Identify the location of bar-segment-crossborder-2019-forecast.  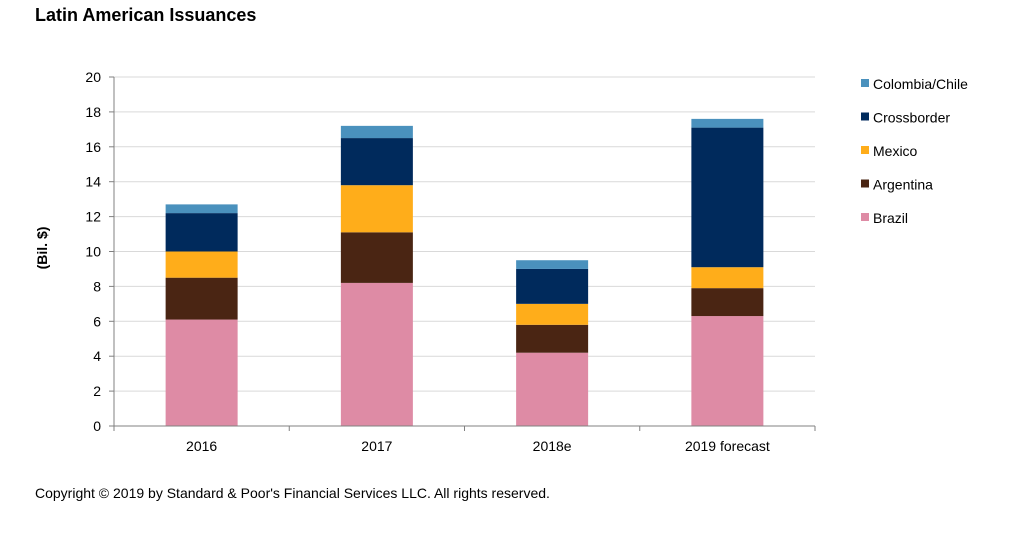
(727, 197).